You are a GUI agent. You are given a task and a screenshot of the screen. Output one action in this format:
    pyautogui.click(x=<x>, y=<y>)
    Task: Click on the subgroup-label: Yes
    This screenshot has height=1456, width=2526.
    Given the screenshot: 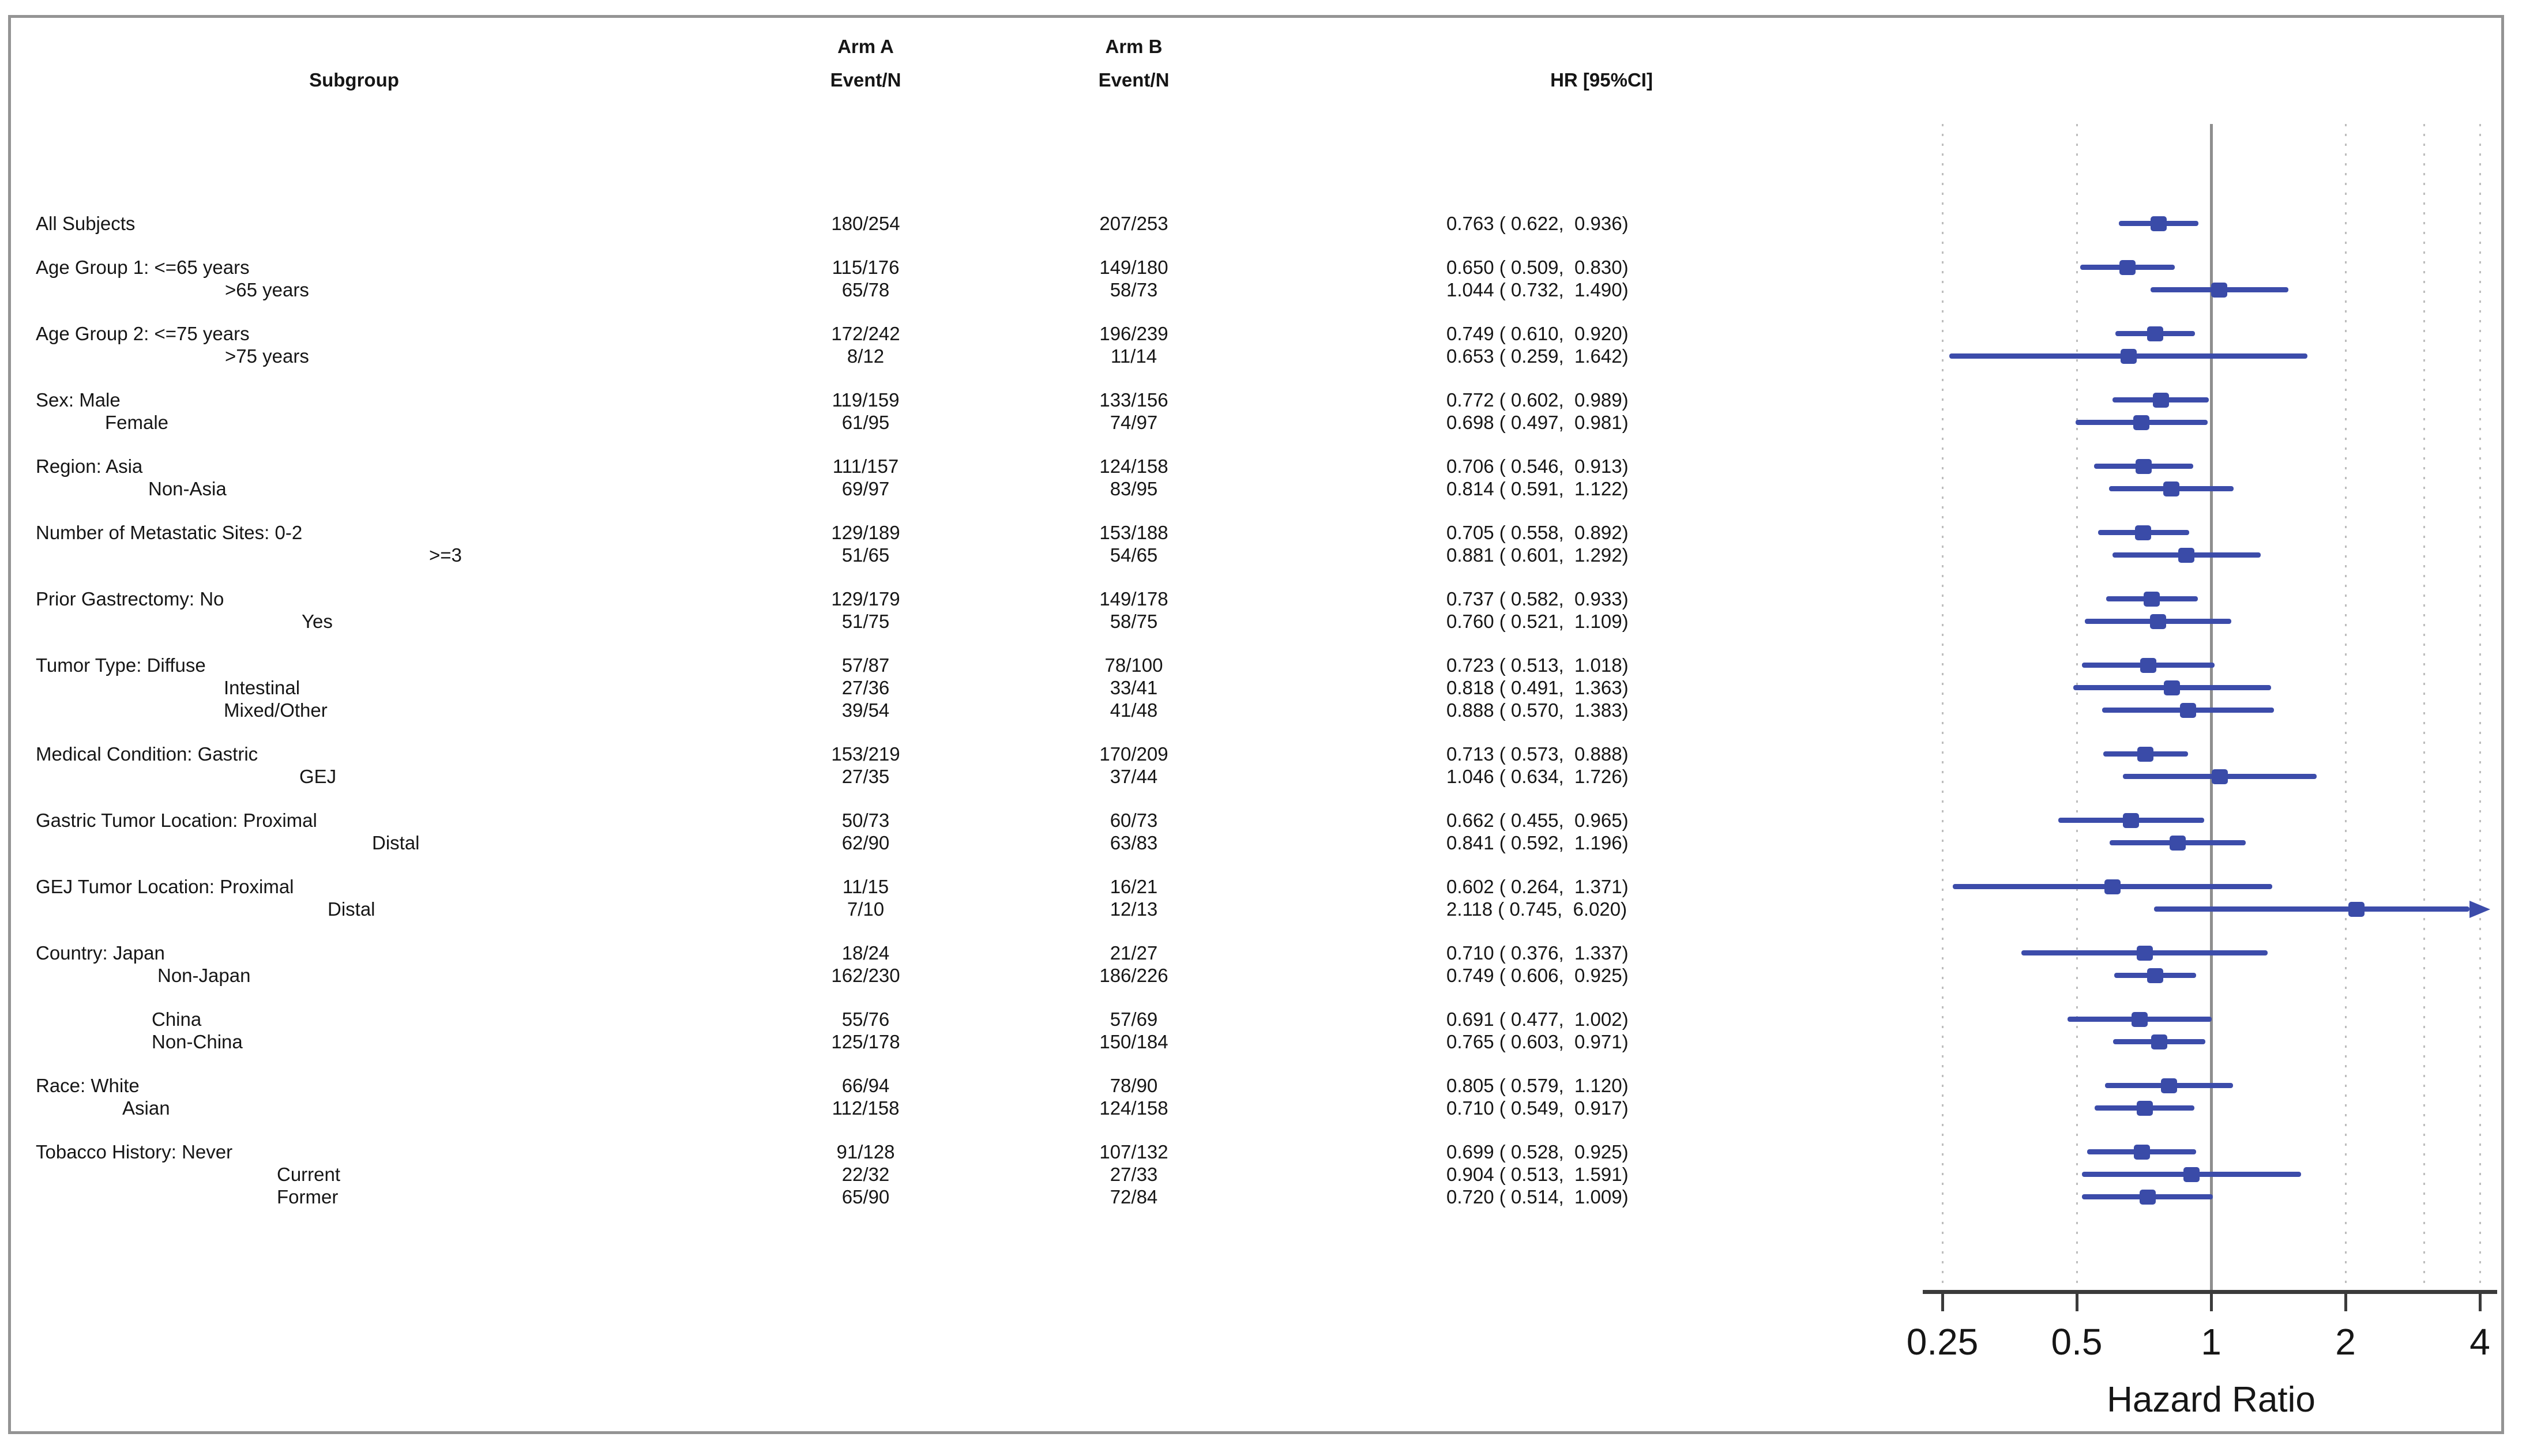 What is the action you would take?
    pyautogui.click(x=318, y=621)
    